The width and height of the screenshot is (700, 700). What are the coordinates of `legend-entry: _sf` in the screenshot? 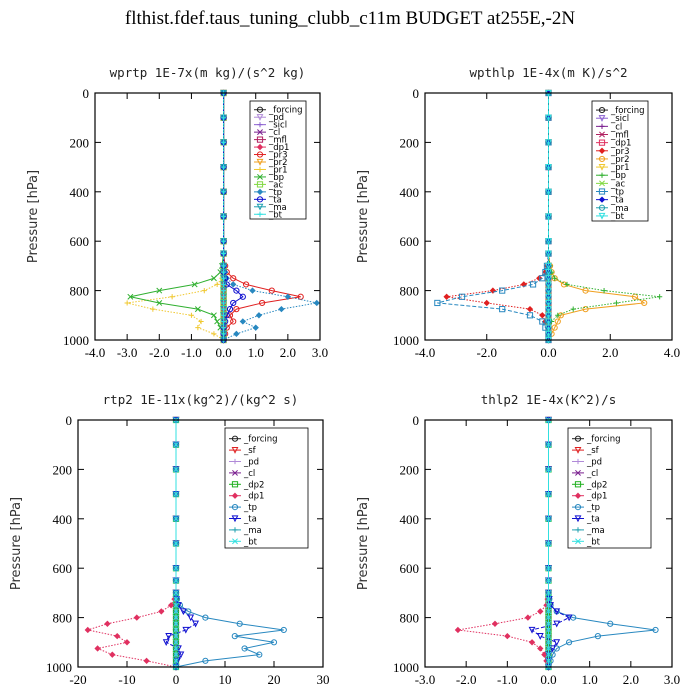 It's located at (593, 451).